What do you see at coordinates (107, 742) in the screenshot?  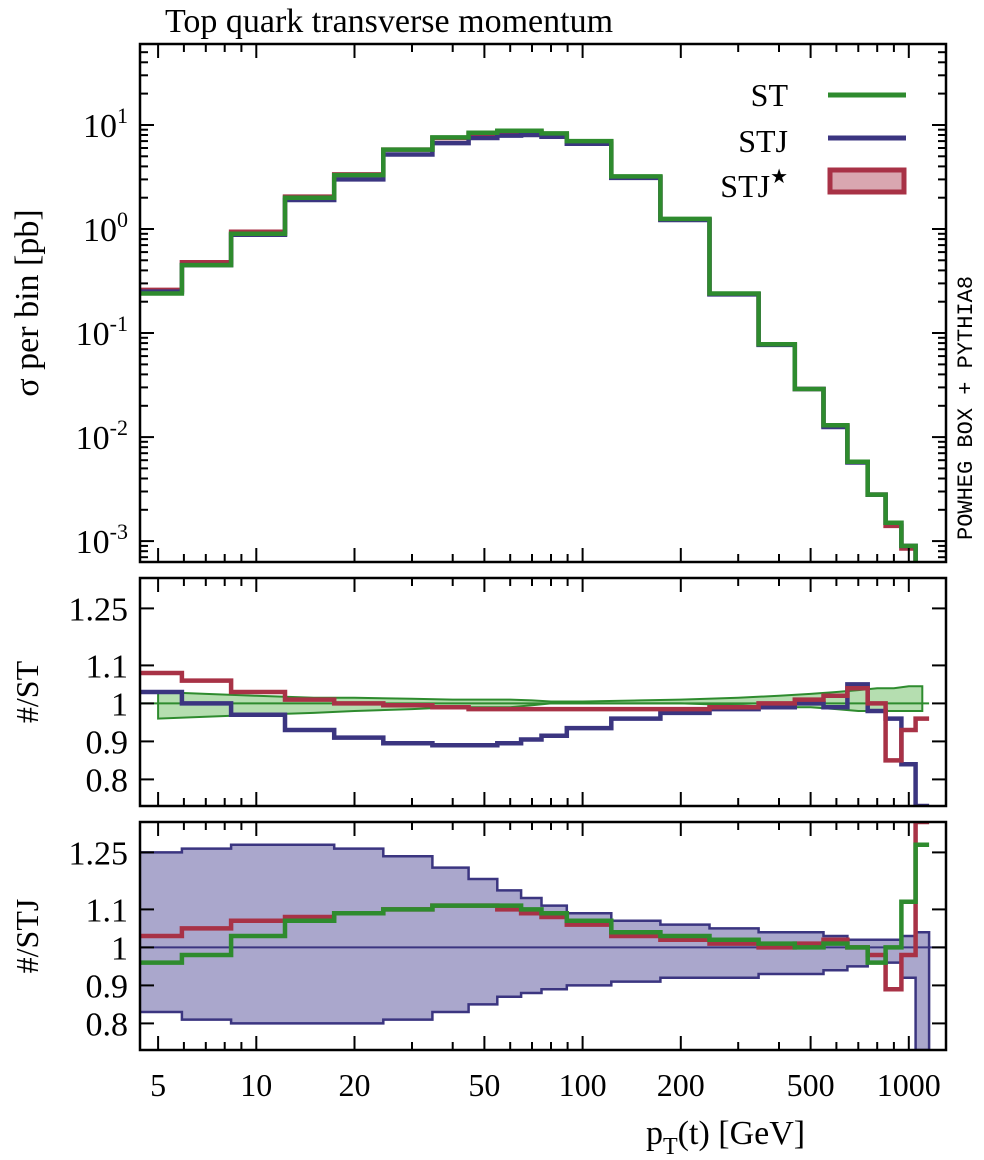 I see `mid-y-tick-label: 0.9` at bounding box center [107, 742].